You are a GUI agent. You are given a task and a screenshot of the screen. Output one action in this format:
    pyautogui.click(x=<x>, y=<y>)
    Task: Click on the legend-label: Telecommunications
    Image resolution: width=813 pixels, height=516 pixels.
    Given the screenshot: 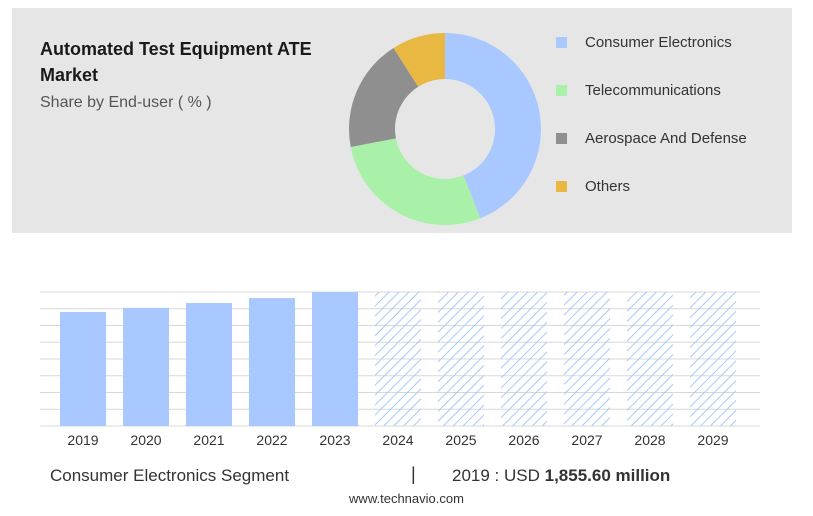 What is the action you would take?
    pyautogui.click(x=653, y=90)
    